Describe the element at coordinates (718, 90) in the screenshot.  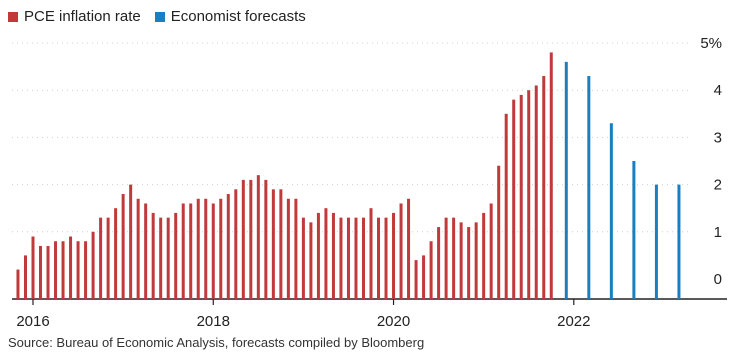
I see `y-tick-label: 4` at that location.